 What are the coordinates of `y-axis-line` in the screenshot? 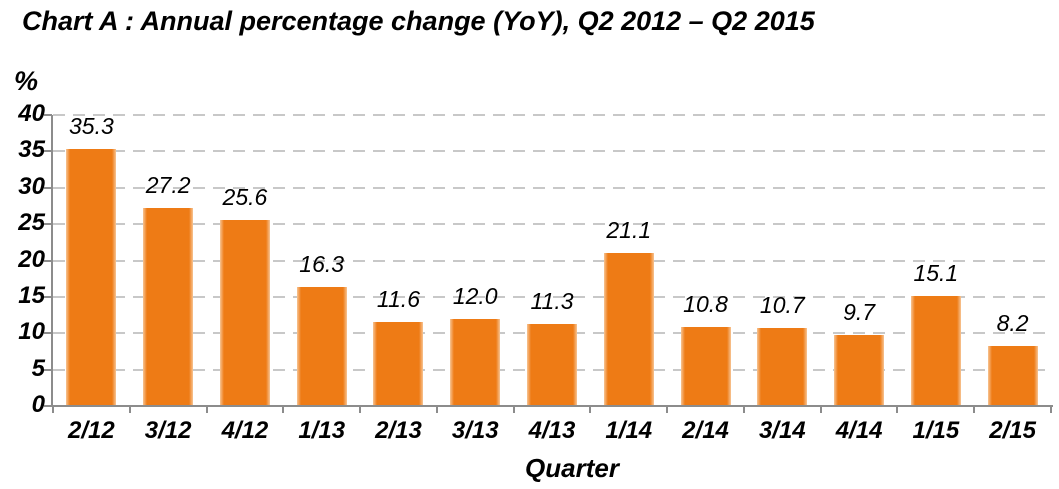 It's located at (52, 260).